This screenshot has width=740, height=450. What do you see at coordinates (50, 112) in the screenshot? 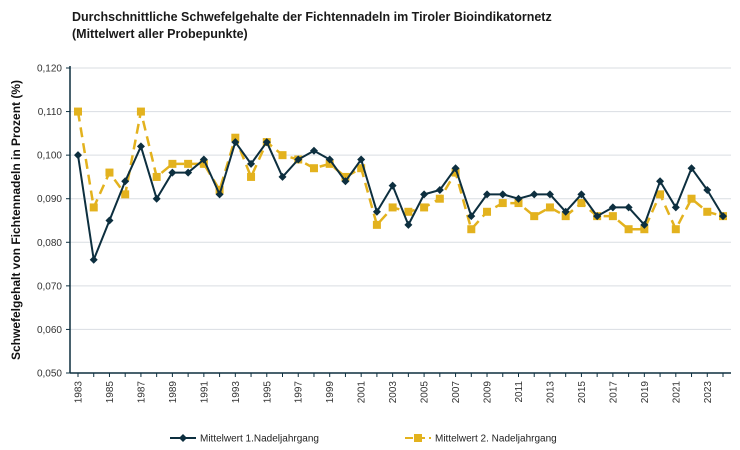
I see `y-tick-label: 0,110` at bounding box center [50, 112].